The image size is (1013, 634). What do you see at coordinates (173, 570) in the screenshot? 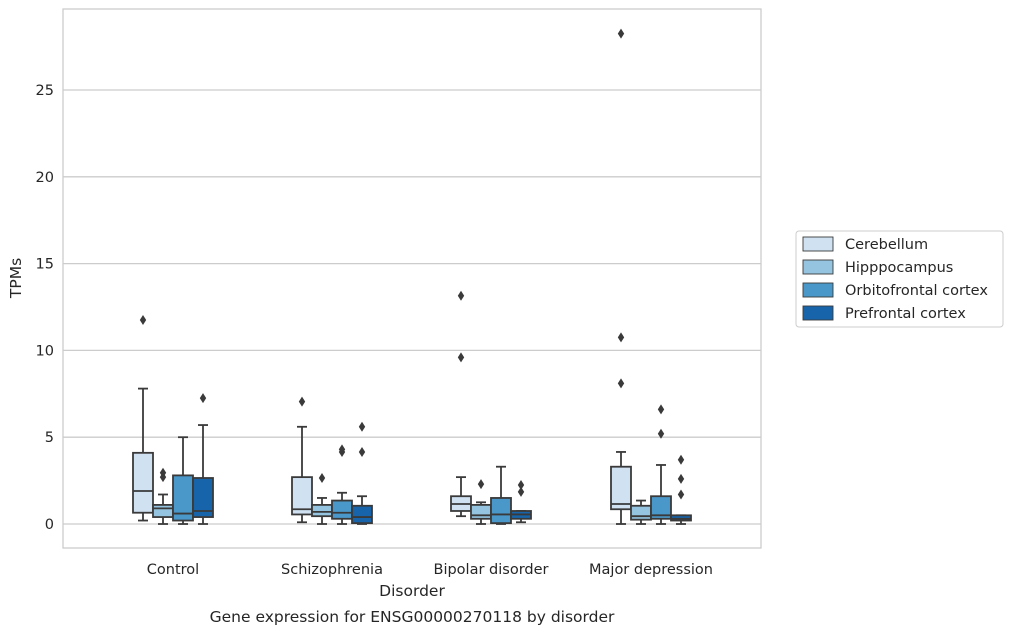
I see `x-tick-label: Control` at bounding box center [173, 570].